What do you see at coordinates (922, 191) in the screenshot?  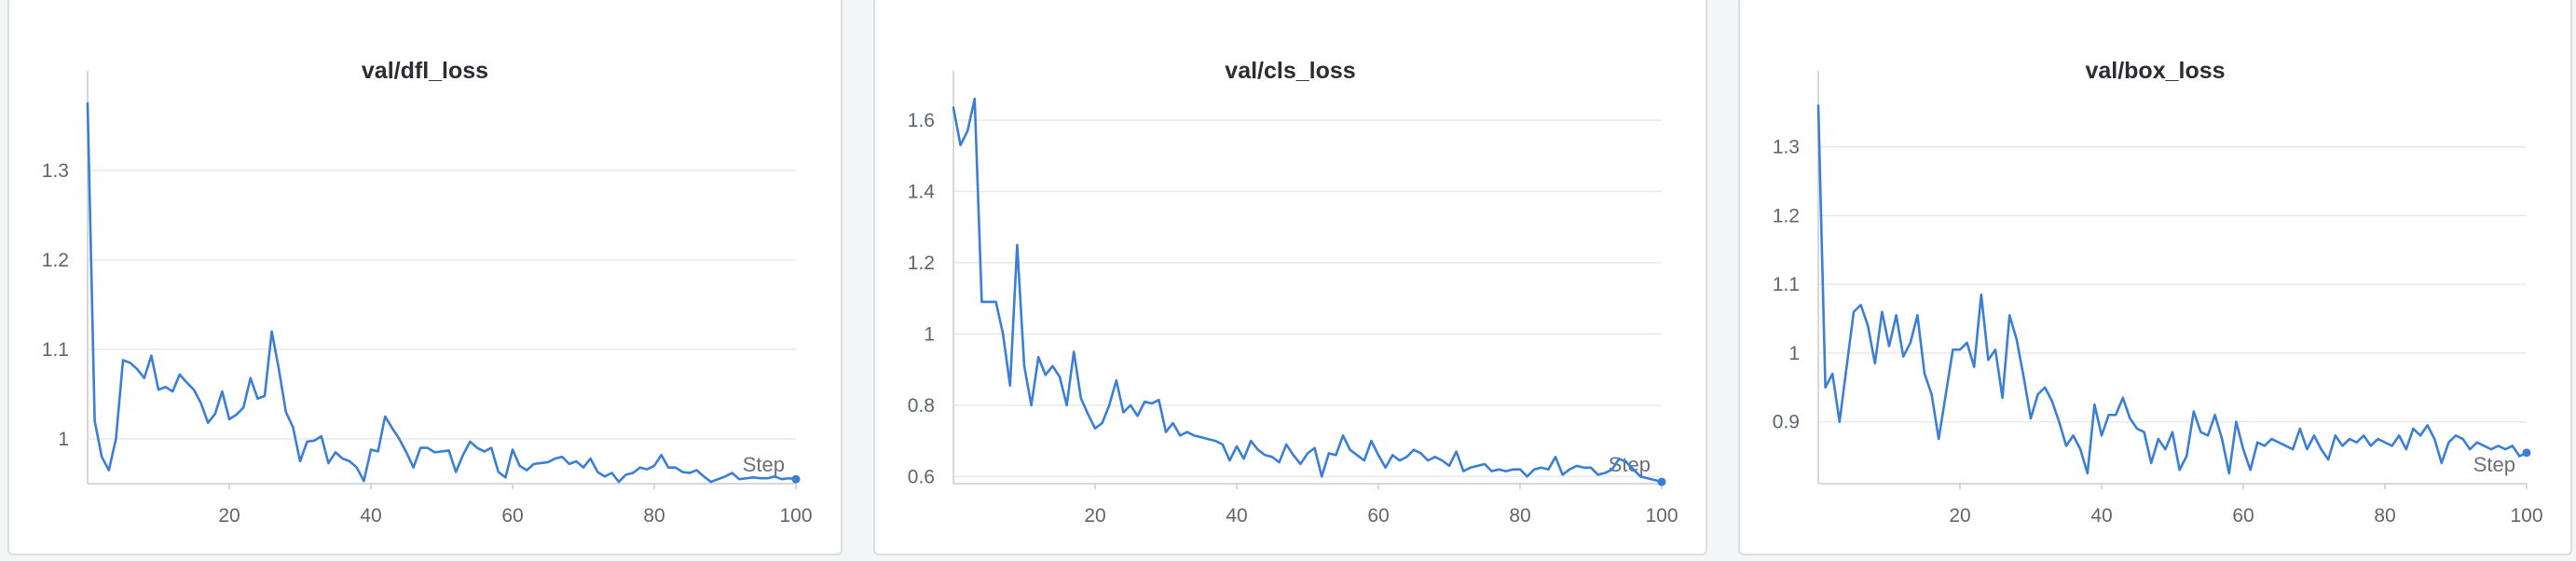 I see `y-tick-label: 1.4` at bounding box center [922, 191].